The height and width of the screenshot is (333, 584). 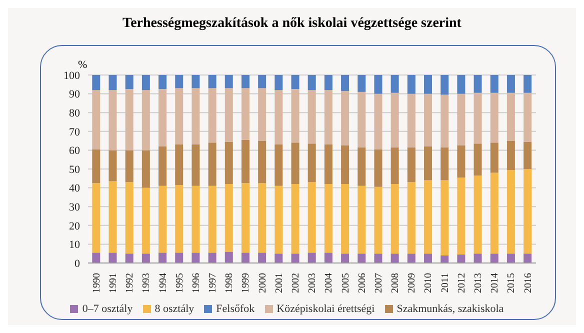 What do you see at coordinates (428, 283) in the screenshot?
I see `x-tick-label: 2010` at bounding box center [428, 283].